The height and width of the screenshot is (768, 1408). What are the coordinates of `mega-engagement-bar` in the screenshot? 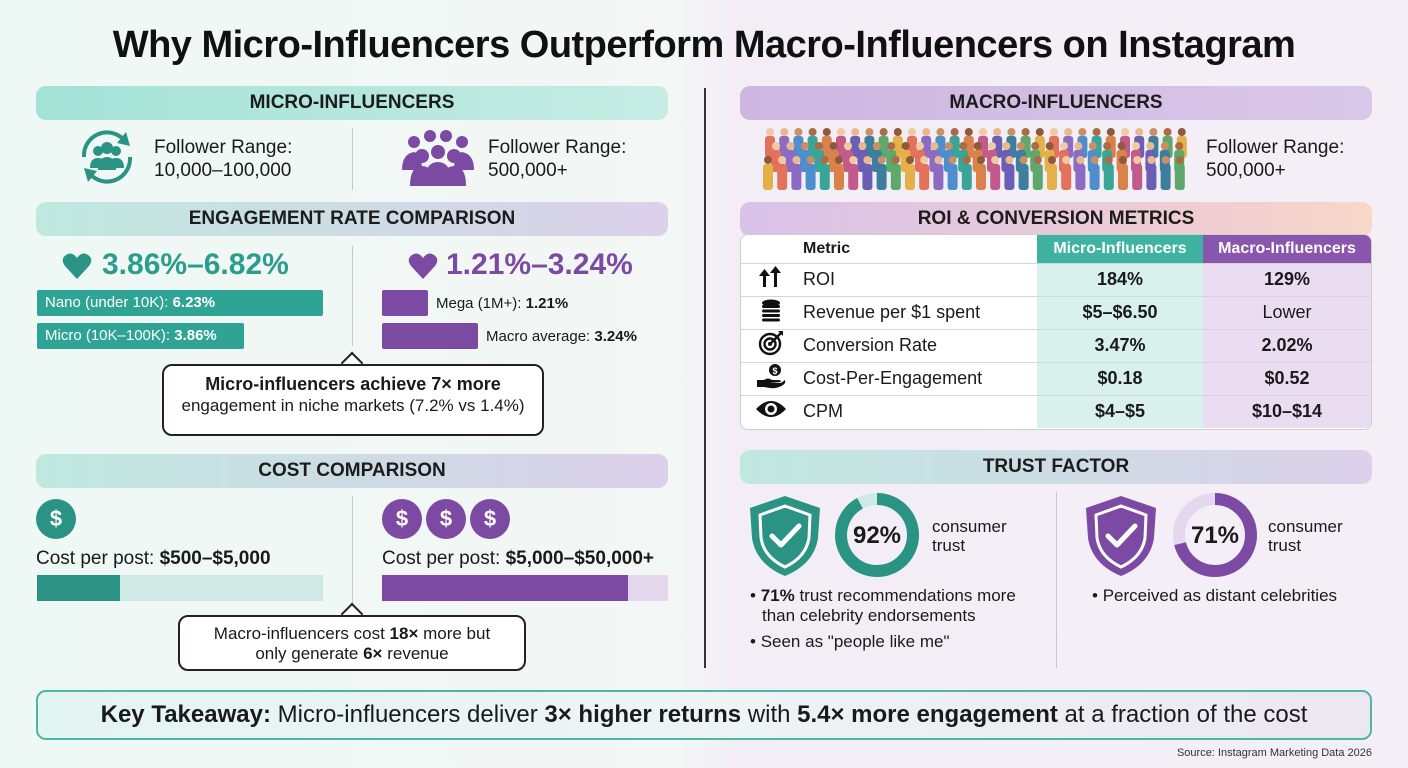 It's located at (405, 303).